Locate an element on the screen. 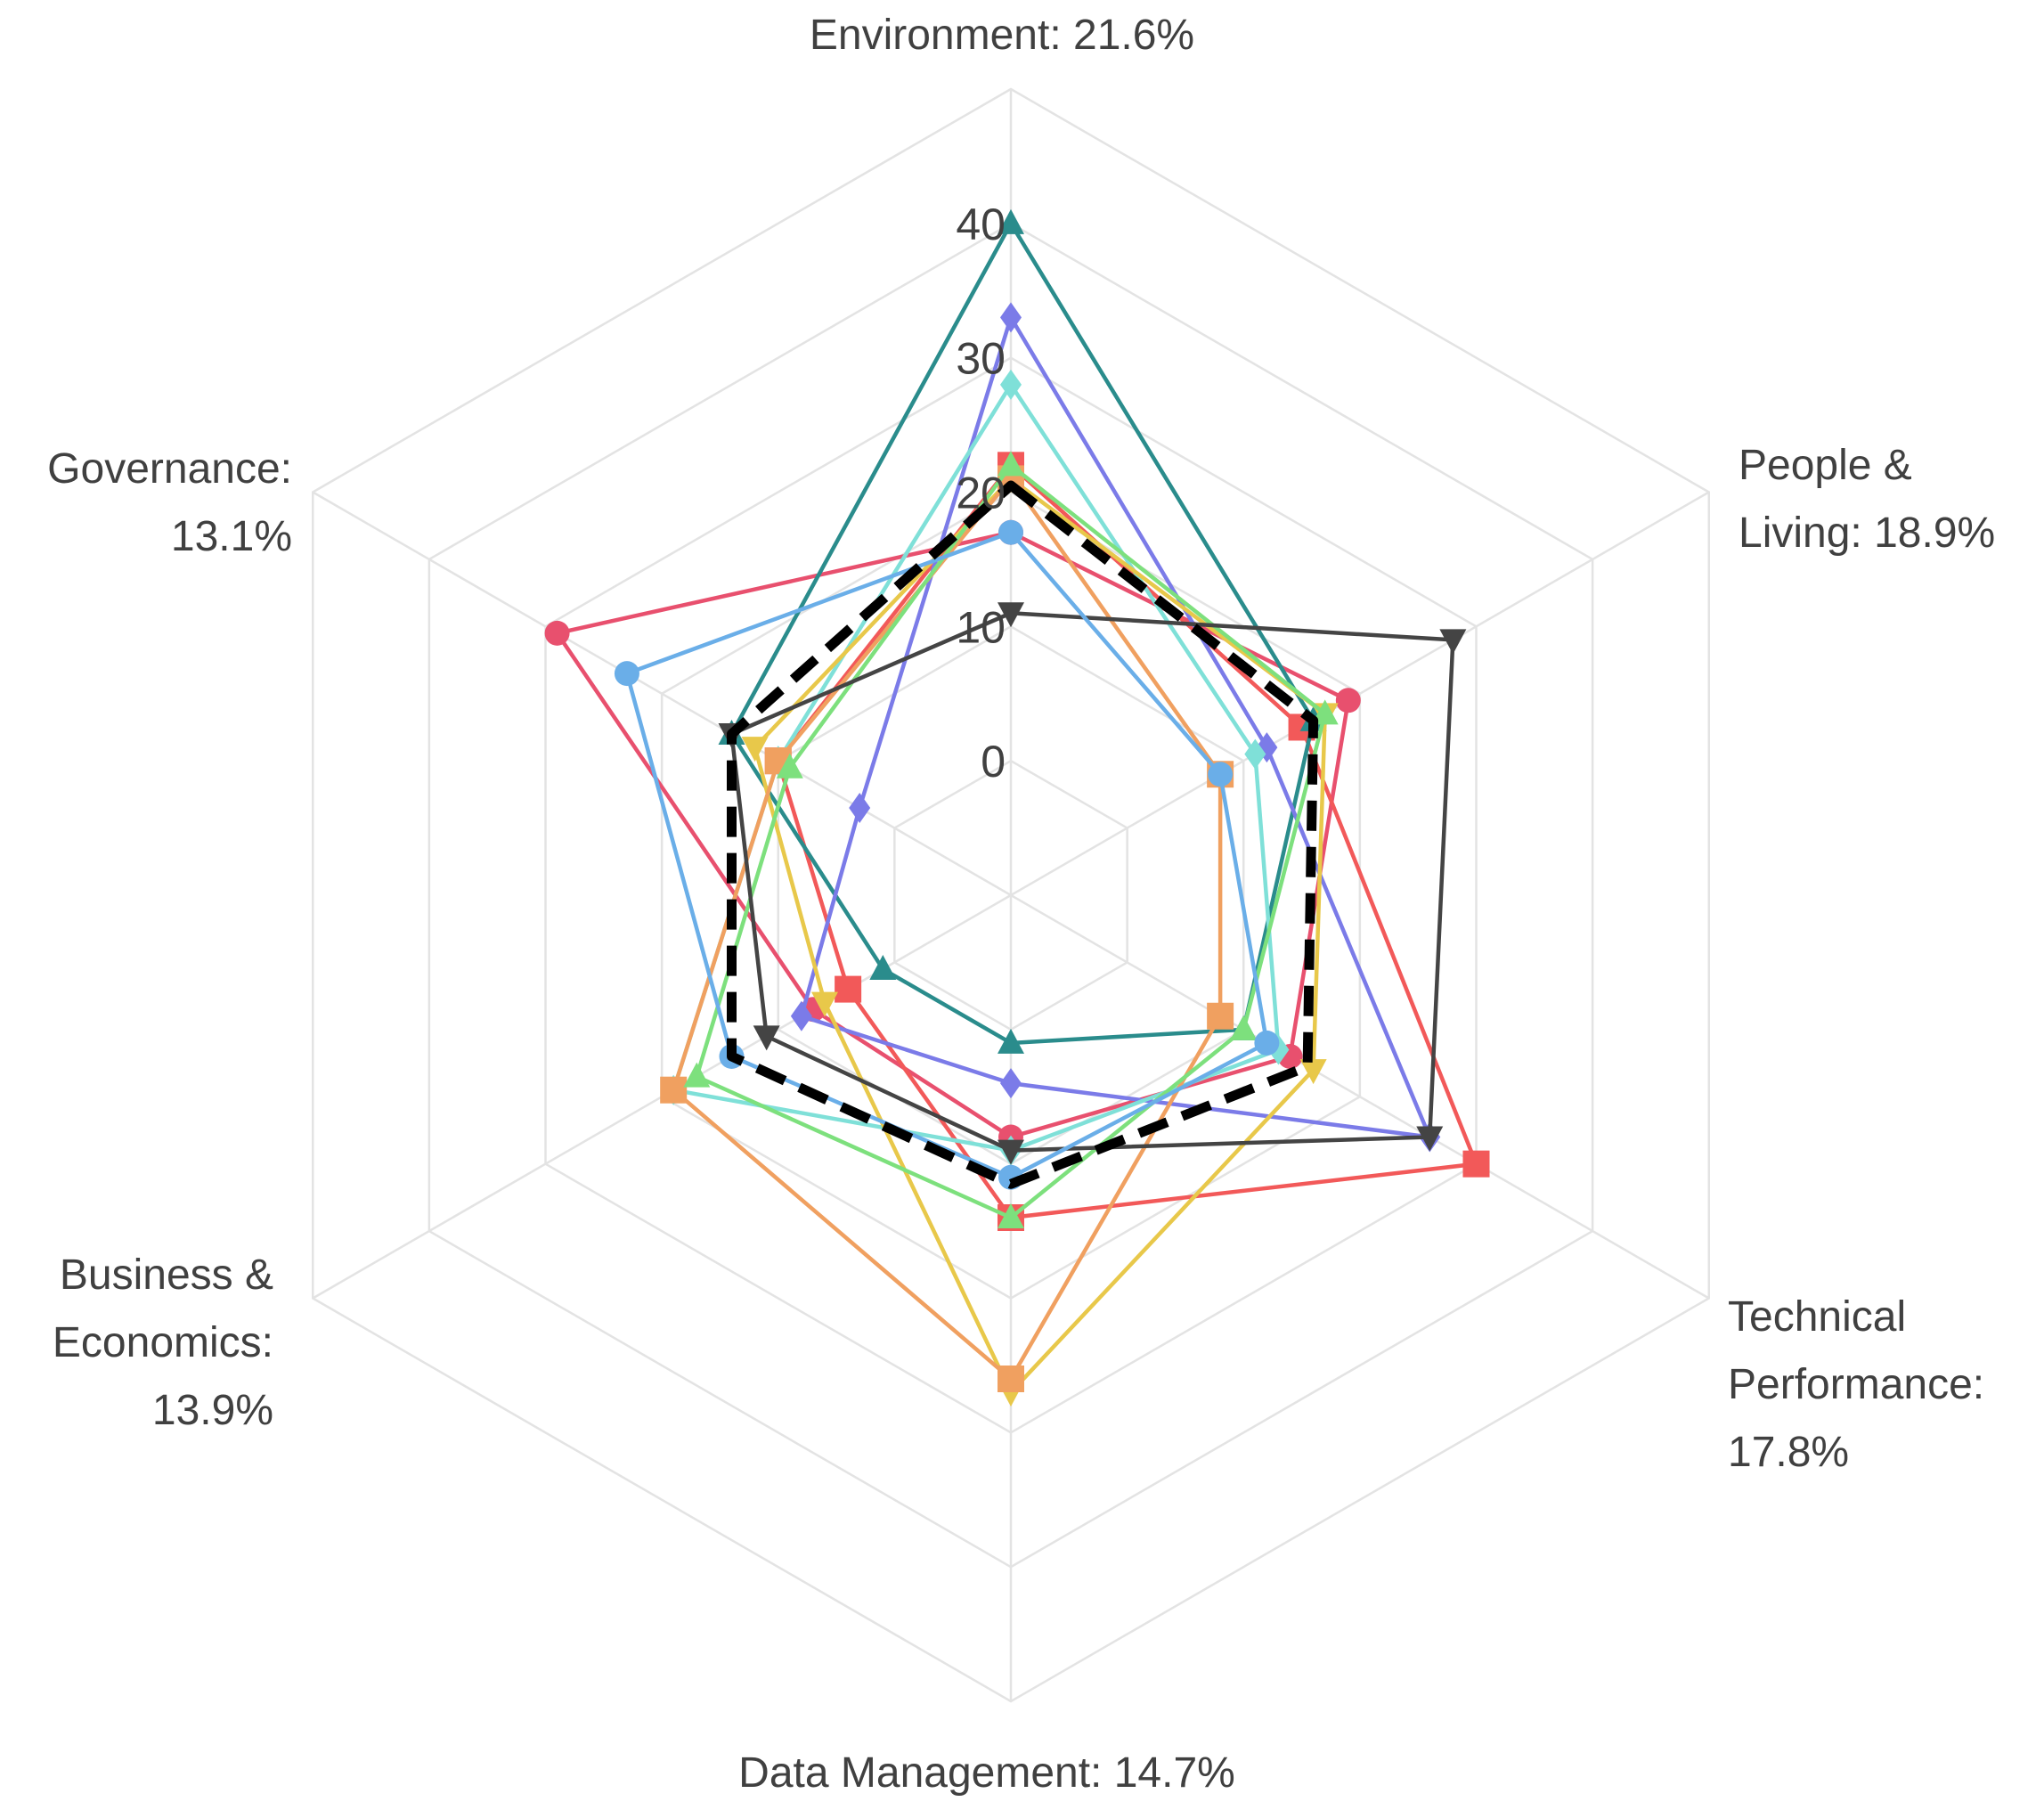 Image resolution: width=2044 pixels, height=1818 pixels. radial-tick-label: 0 is located at coordinates (993, 762).